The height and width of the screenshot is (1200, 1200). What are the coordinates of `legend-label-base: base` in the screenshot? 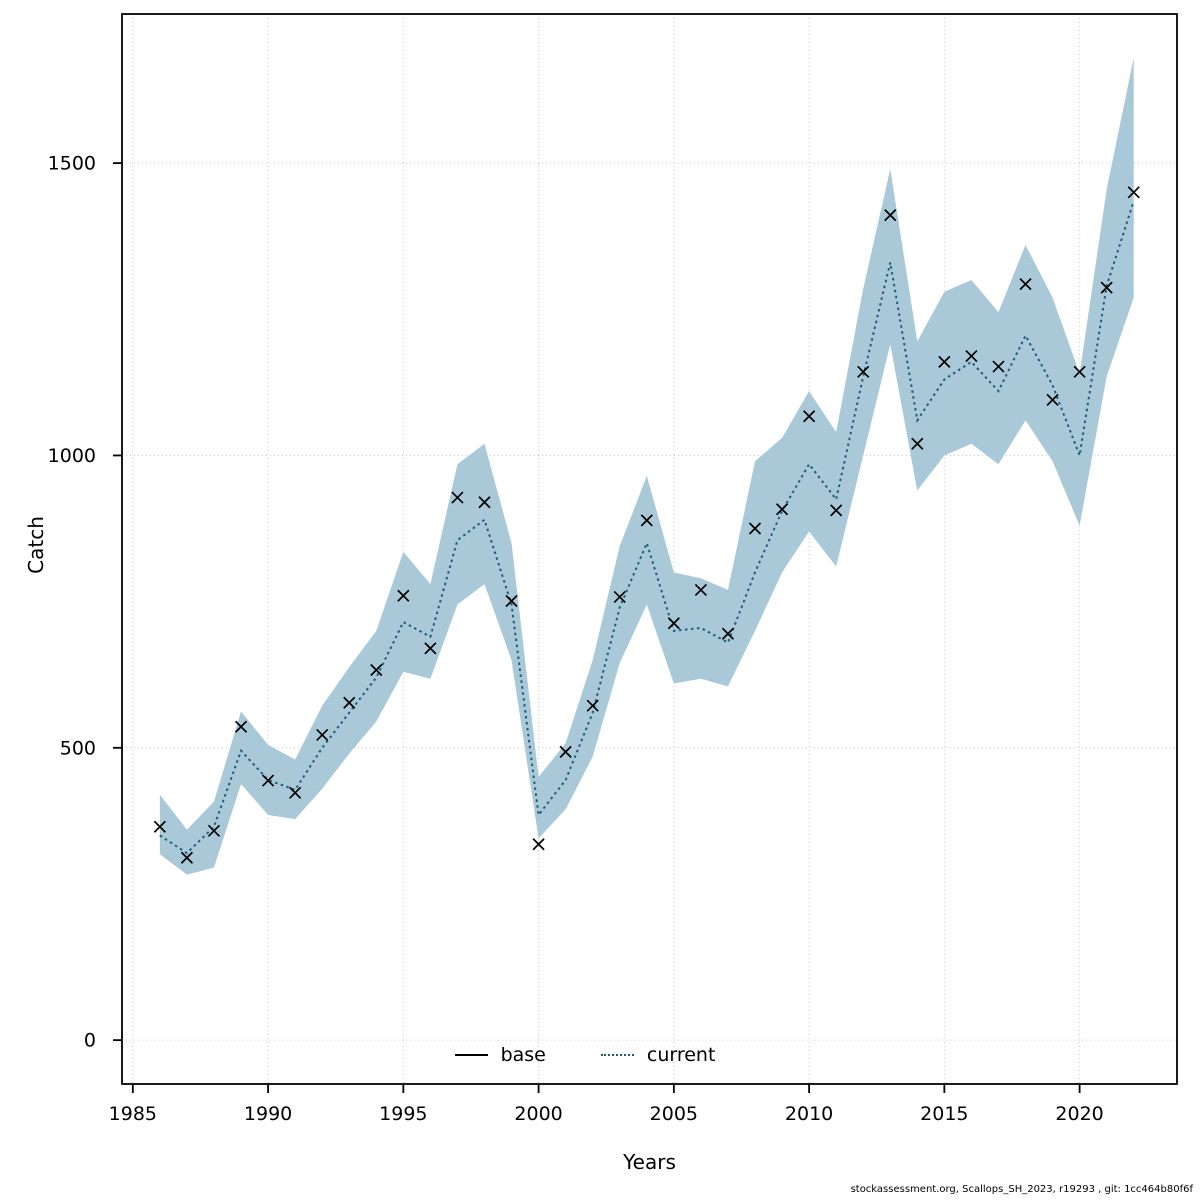 It's located at (523, 1055).